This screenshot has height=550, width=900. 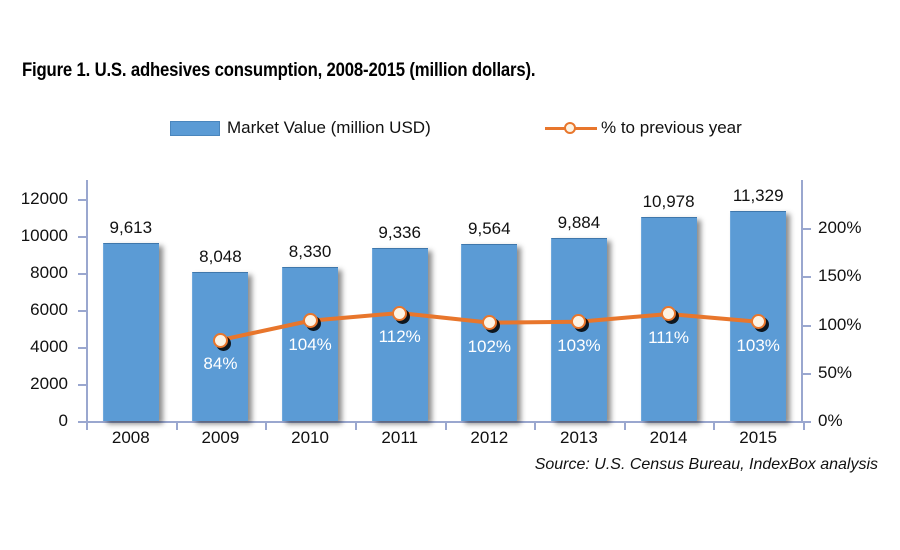 What do you see at coordinates (758, 437) in the screenshot?
I see `x-axis-label: 2015` at bounding box center [758, 437].